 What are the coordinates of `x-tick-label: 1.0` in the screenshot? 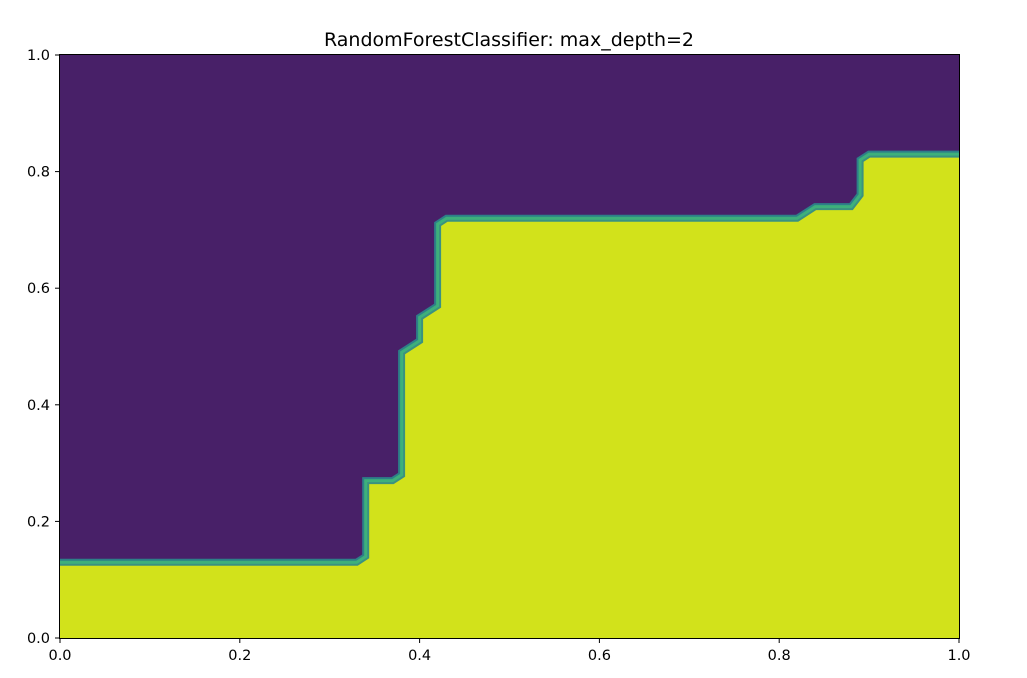 It's located at (958, 656).